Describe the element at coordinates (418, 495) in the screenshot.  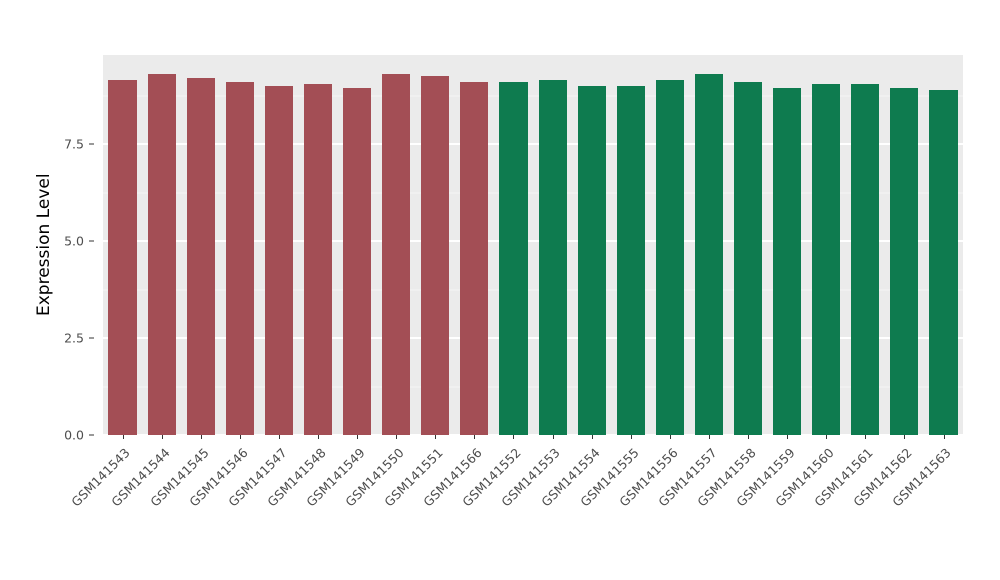
I see `x-slot: GSM141551` at that location.